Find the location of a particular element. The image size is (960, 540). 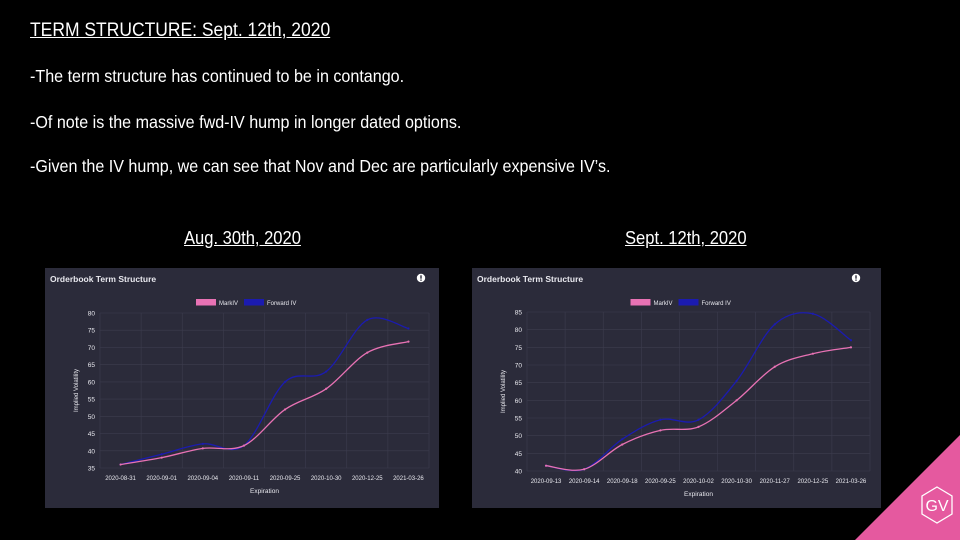

hexagon-icon is located at coordinates (937, 505).